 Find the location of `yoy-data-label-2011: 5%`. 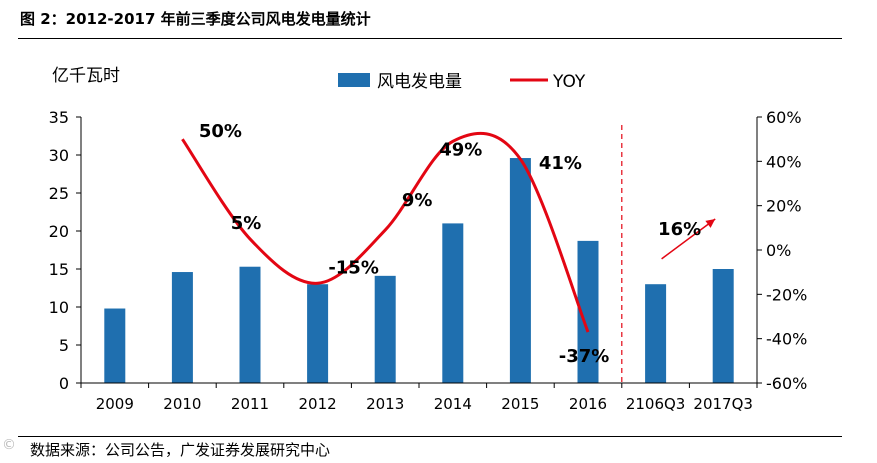

yoy-data-label-2011: 5% is located at coordinates (246, 223).